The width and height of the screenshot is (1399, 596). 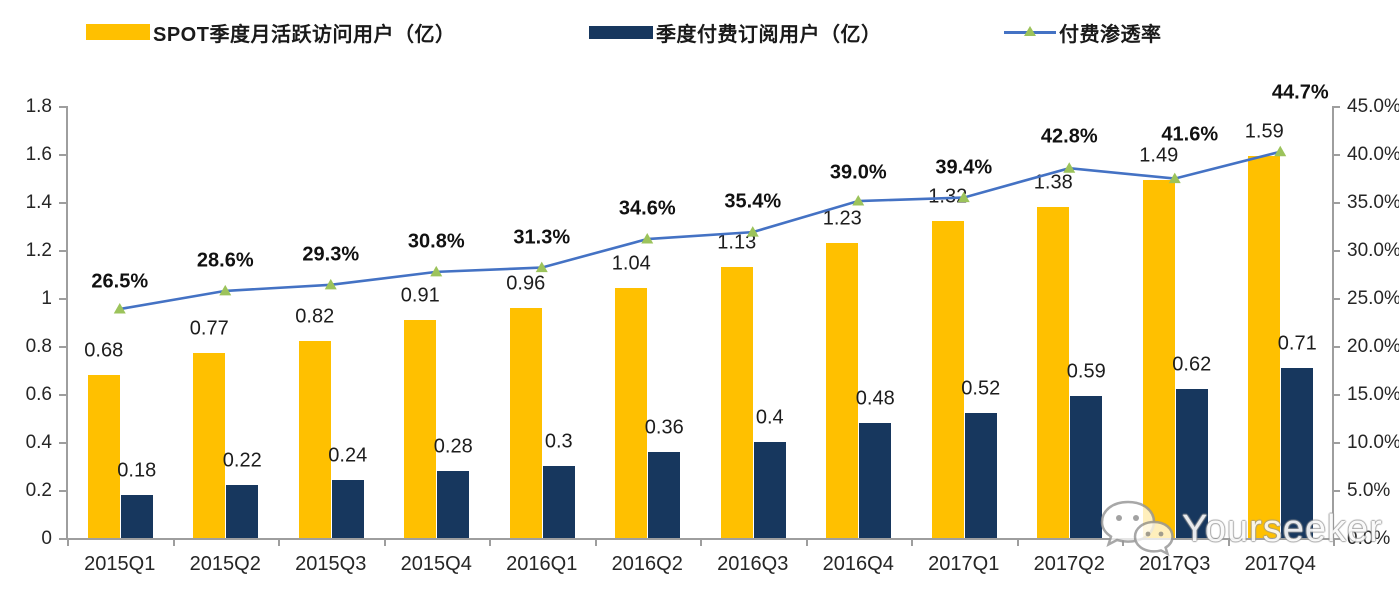 I want to click on bar-label-subs: 0.4, so click(x=769, y=417).